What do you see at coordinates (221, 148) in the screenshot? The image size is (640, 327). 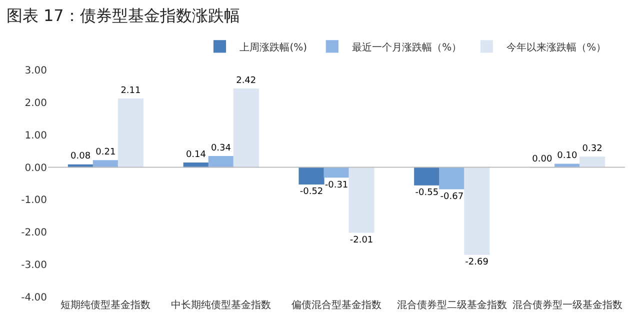 I see `data-label: 0.34` at bounding box center [221, 148].